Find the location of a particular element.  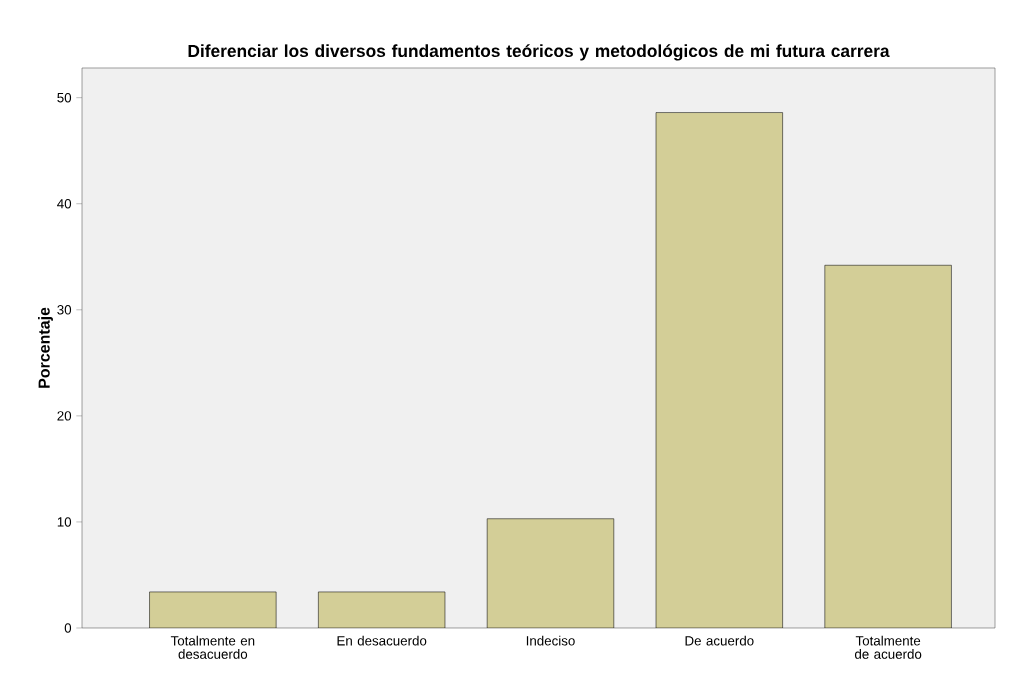

y-tick-label: 10 is located at coordinates (64, 522).